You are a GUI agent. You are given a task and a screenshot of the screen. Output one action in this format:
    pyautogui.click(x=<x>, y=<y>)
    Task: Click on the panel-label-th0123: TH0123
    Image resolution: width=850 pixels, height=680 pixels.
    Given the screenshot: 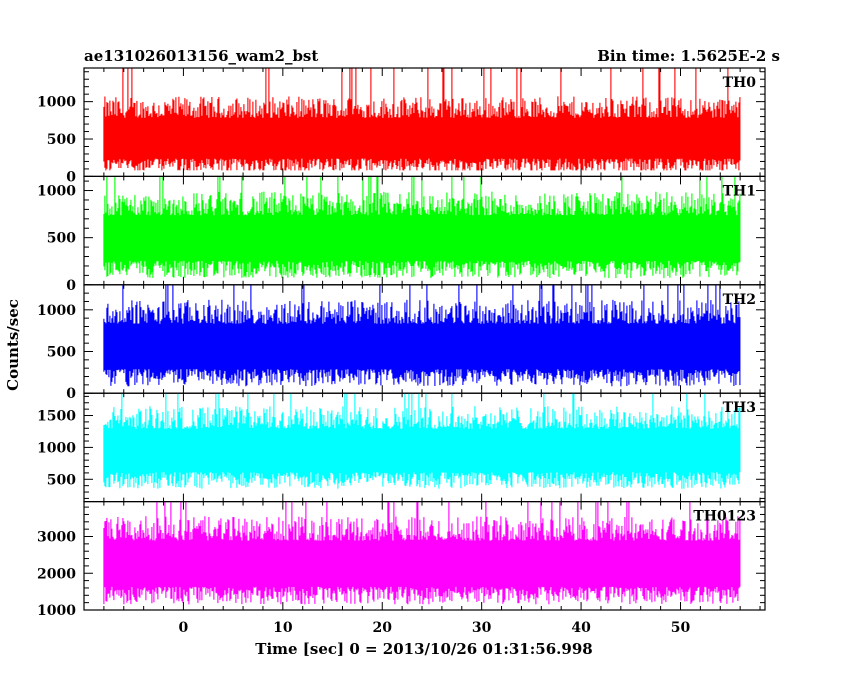 What is the action you would take?
    pyautogui.click(x=724, y=517)
    